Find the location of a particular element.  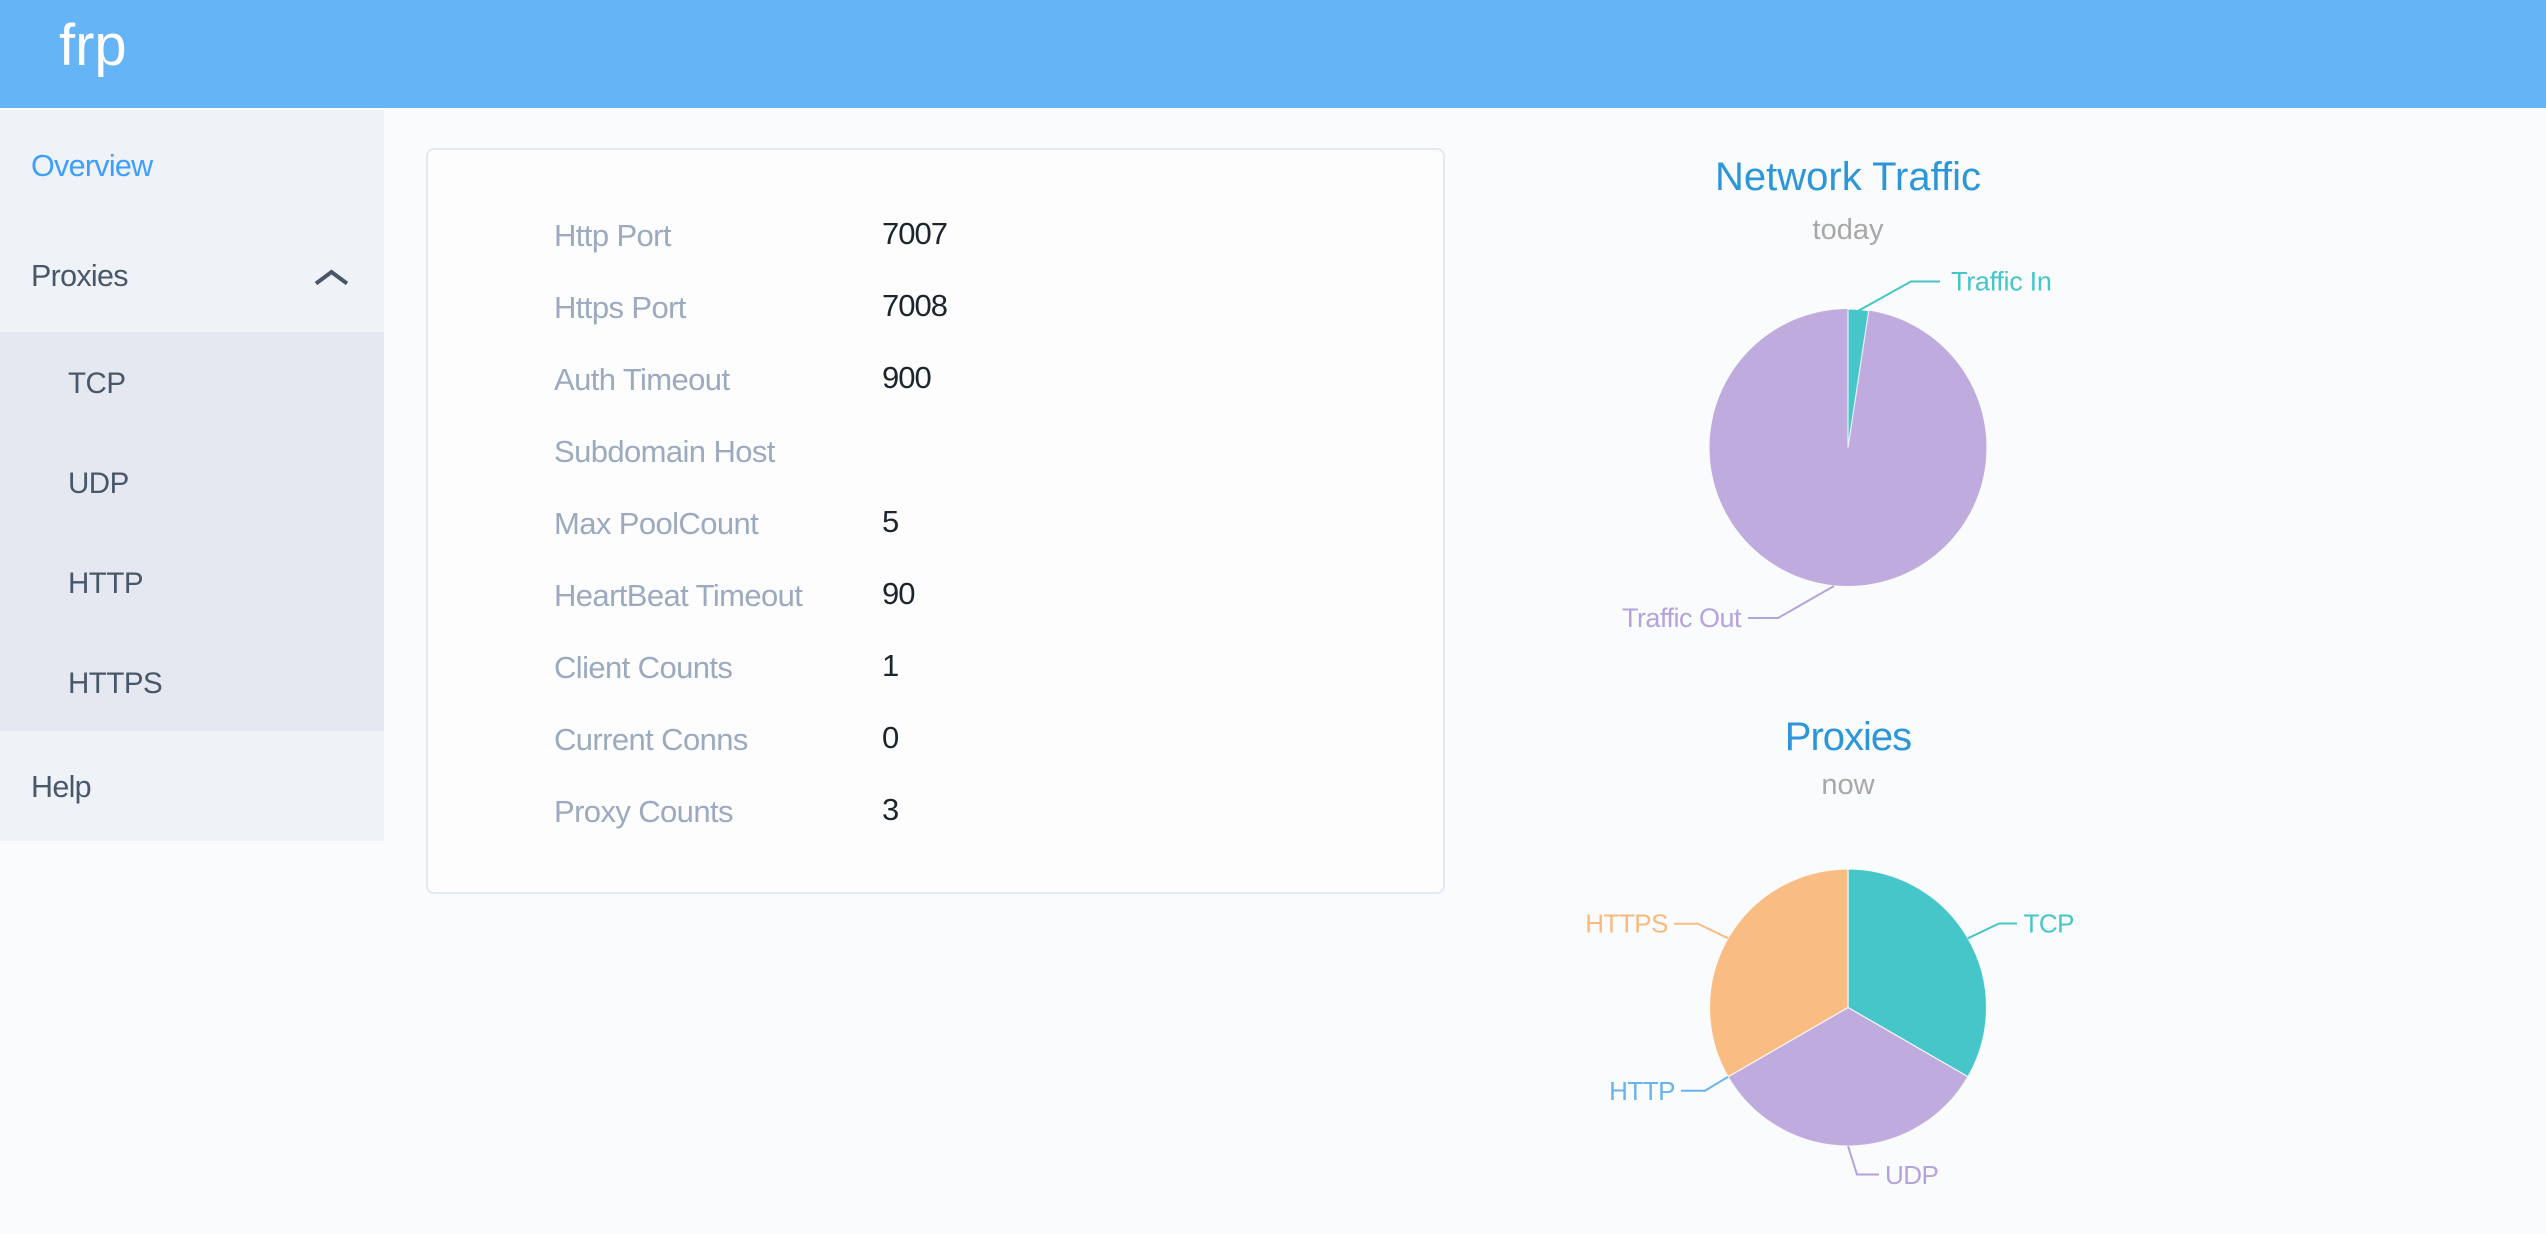

svg-text: Network Traffic is located at coordinates (1848, 177).